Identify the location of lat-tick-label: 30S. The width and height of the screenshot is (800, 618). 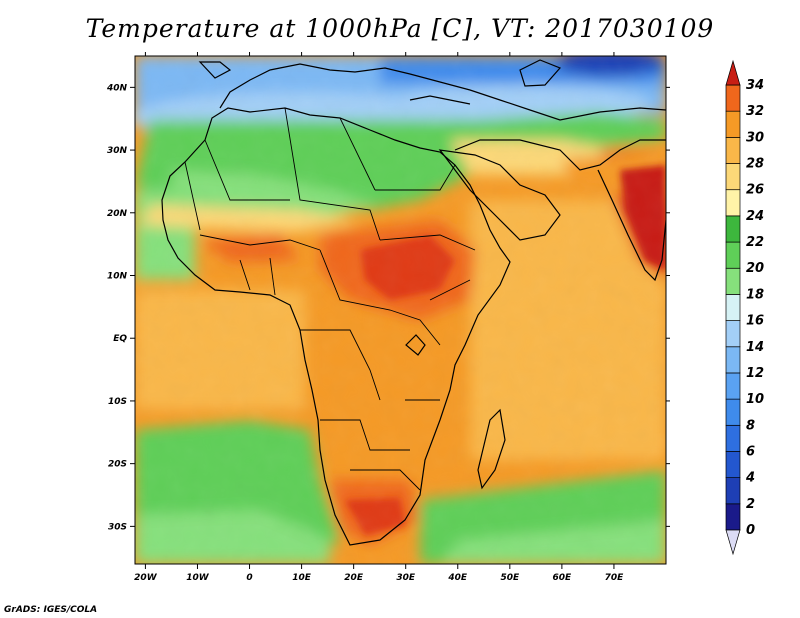
(117, 527).